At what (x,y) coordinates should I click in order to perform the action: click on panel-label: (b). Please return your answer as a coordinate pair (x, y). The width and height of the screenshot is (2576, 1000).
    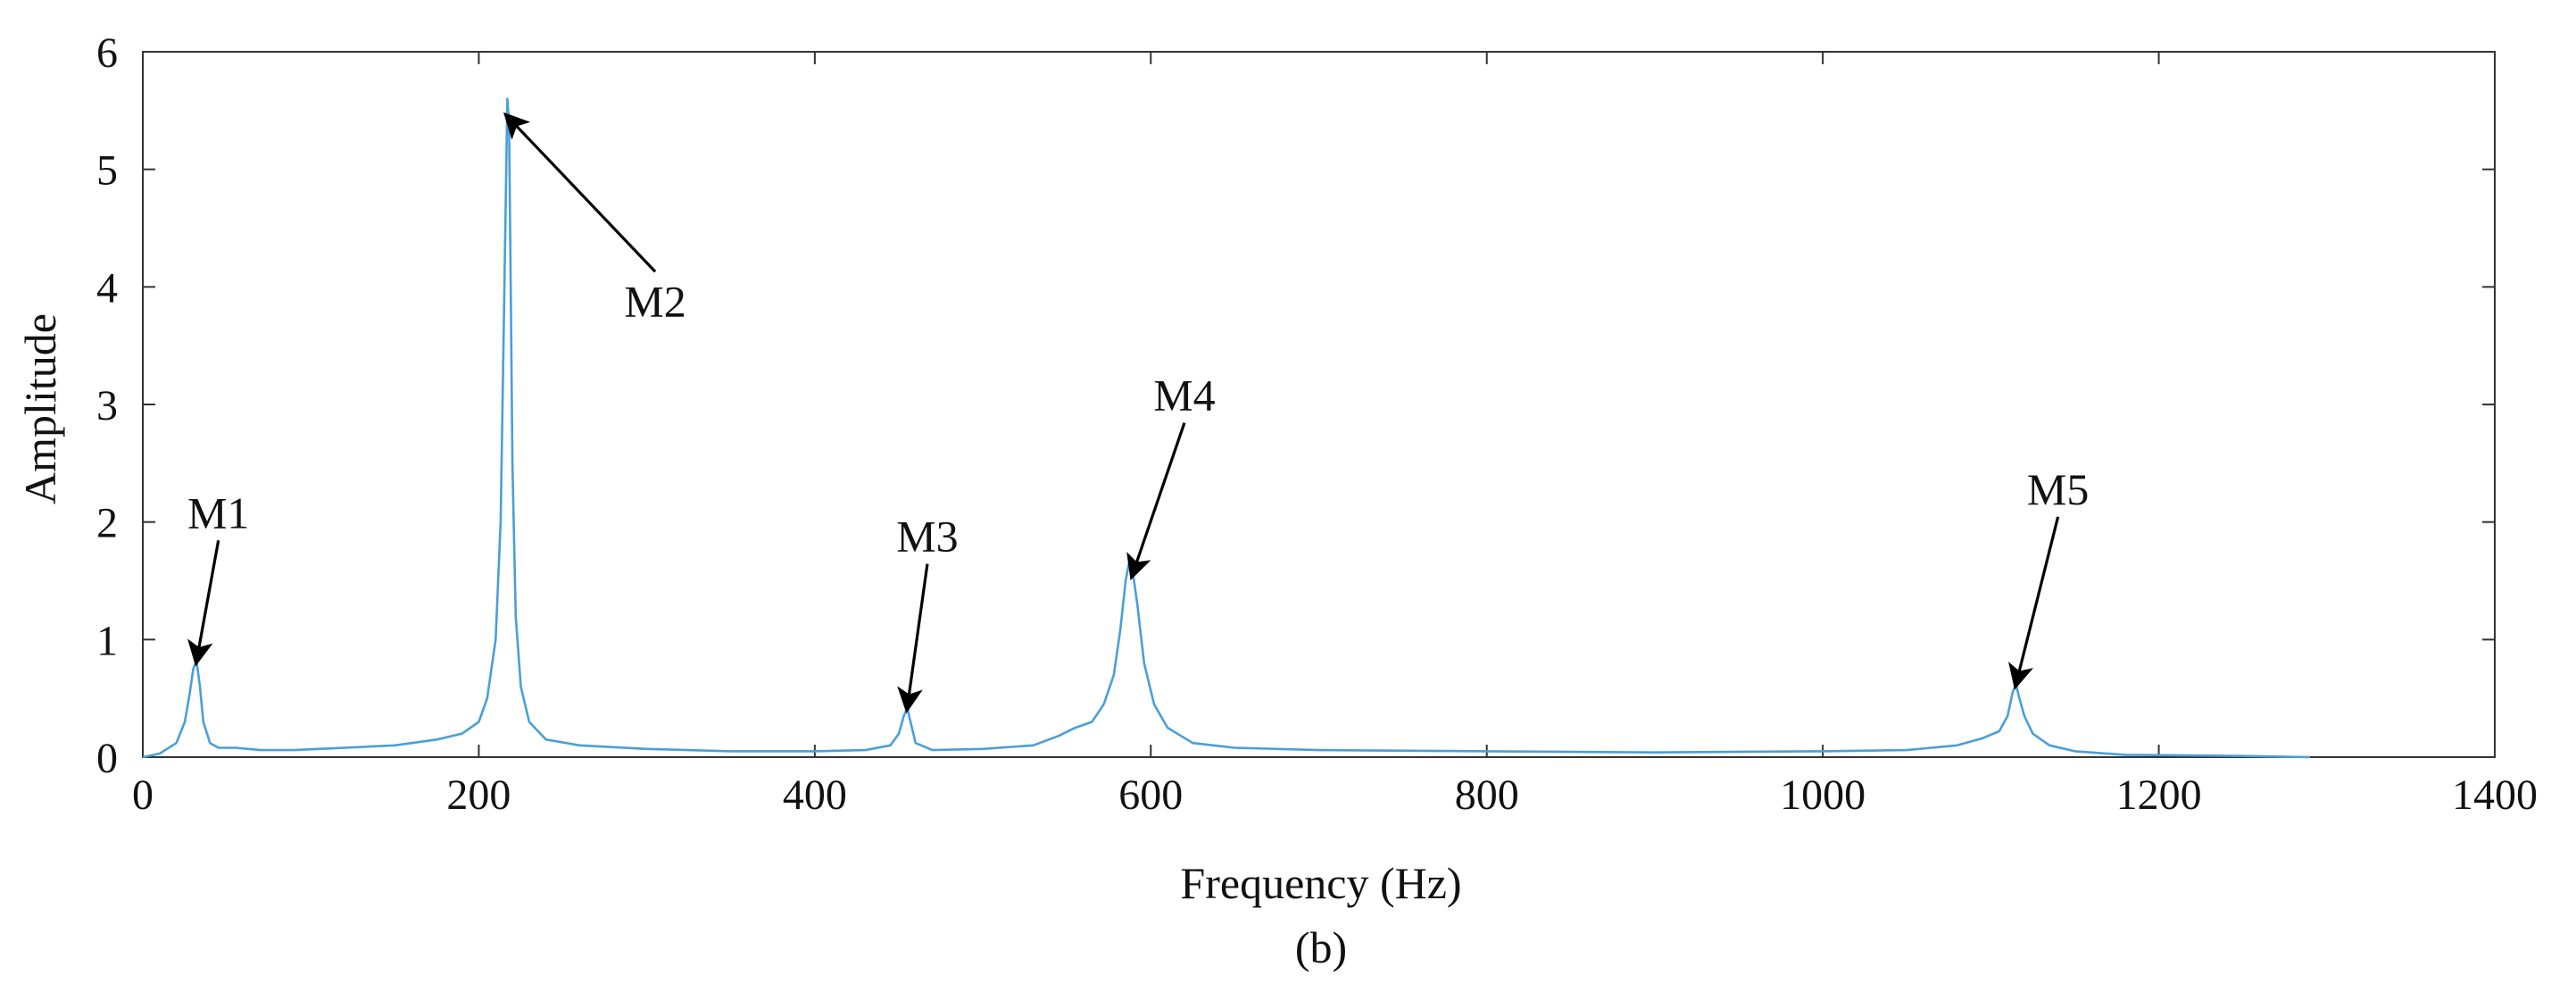
    Looking at the image, I should click on (1321, 947).